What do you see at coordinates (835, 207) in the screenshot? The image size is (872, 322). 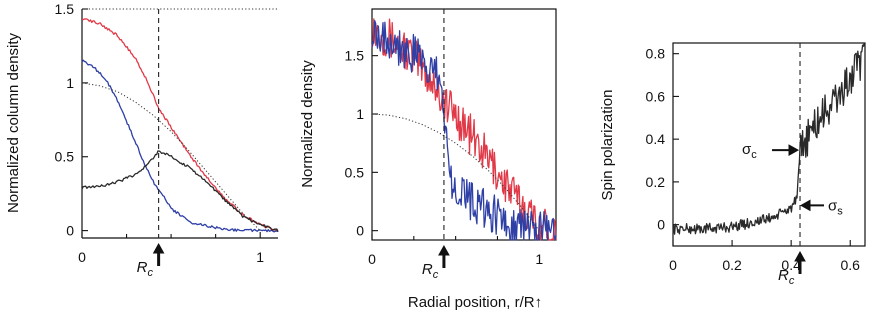 I see `sigma-s-label: σs` at bounding box center [835, 207].